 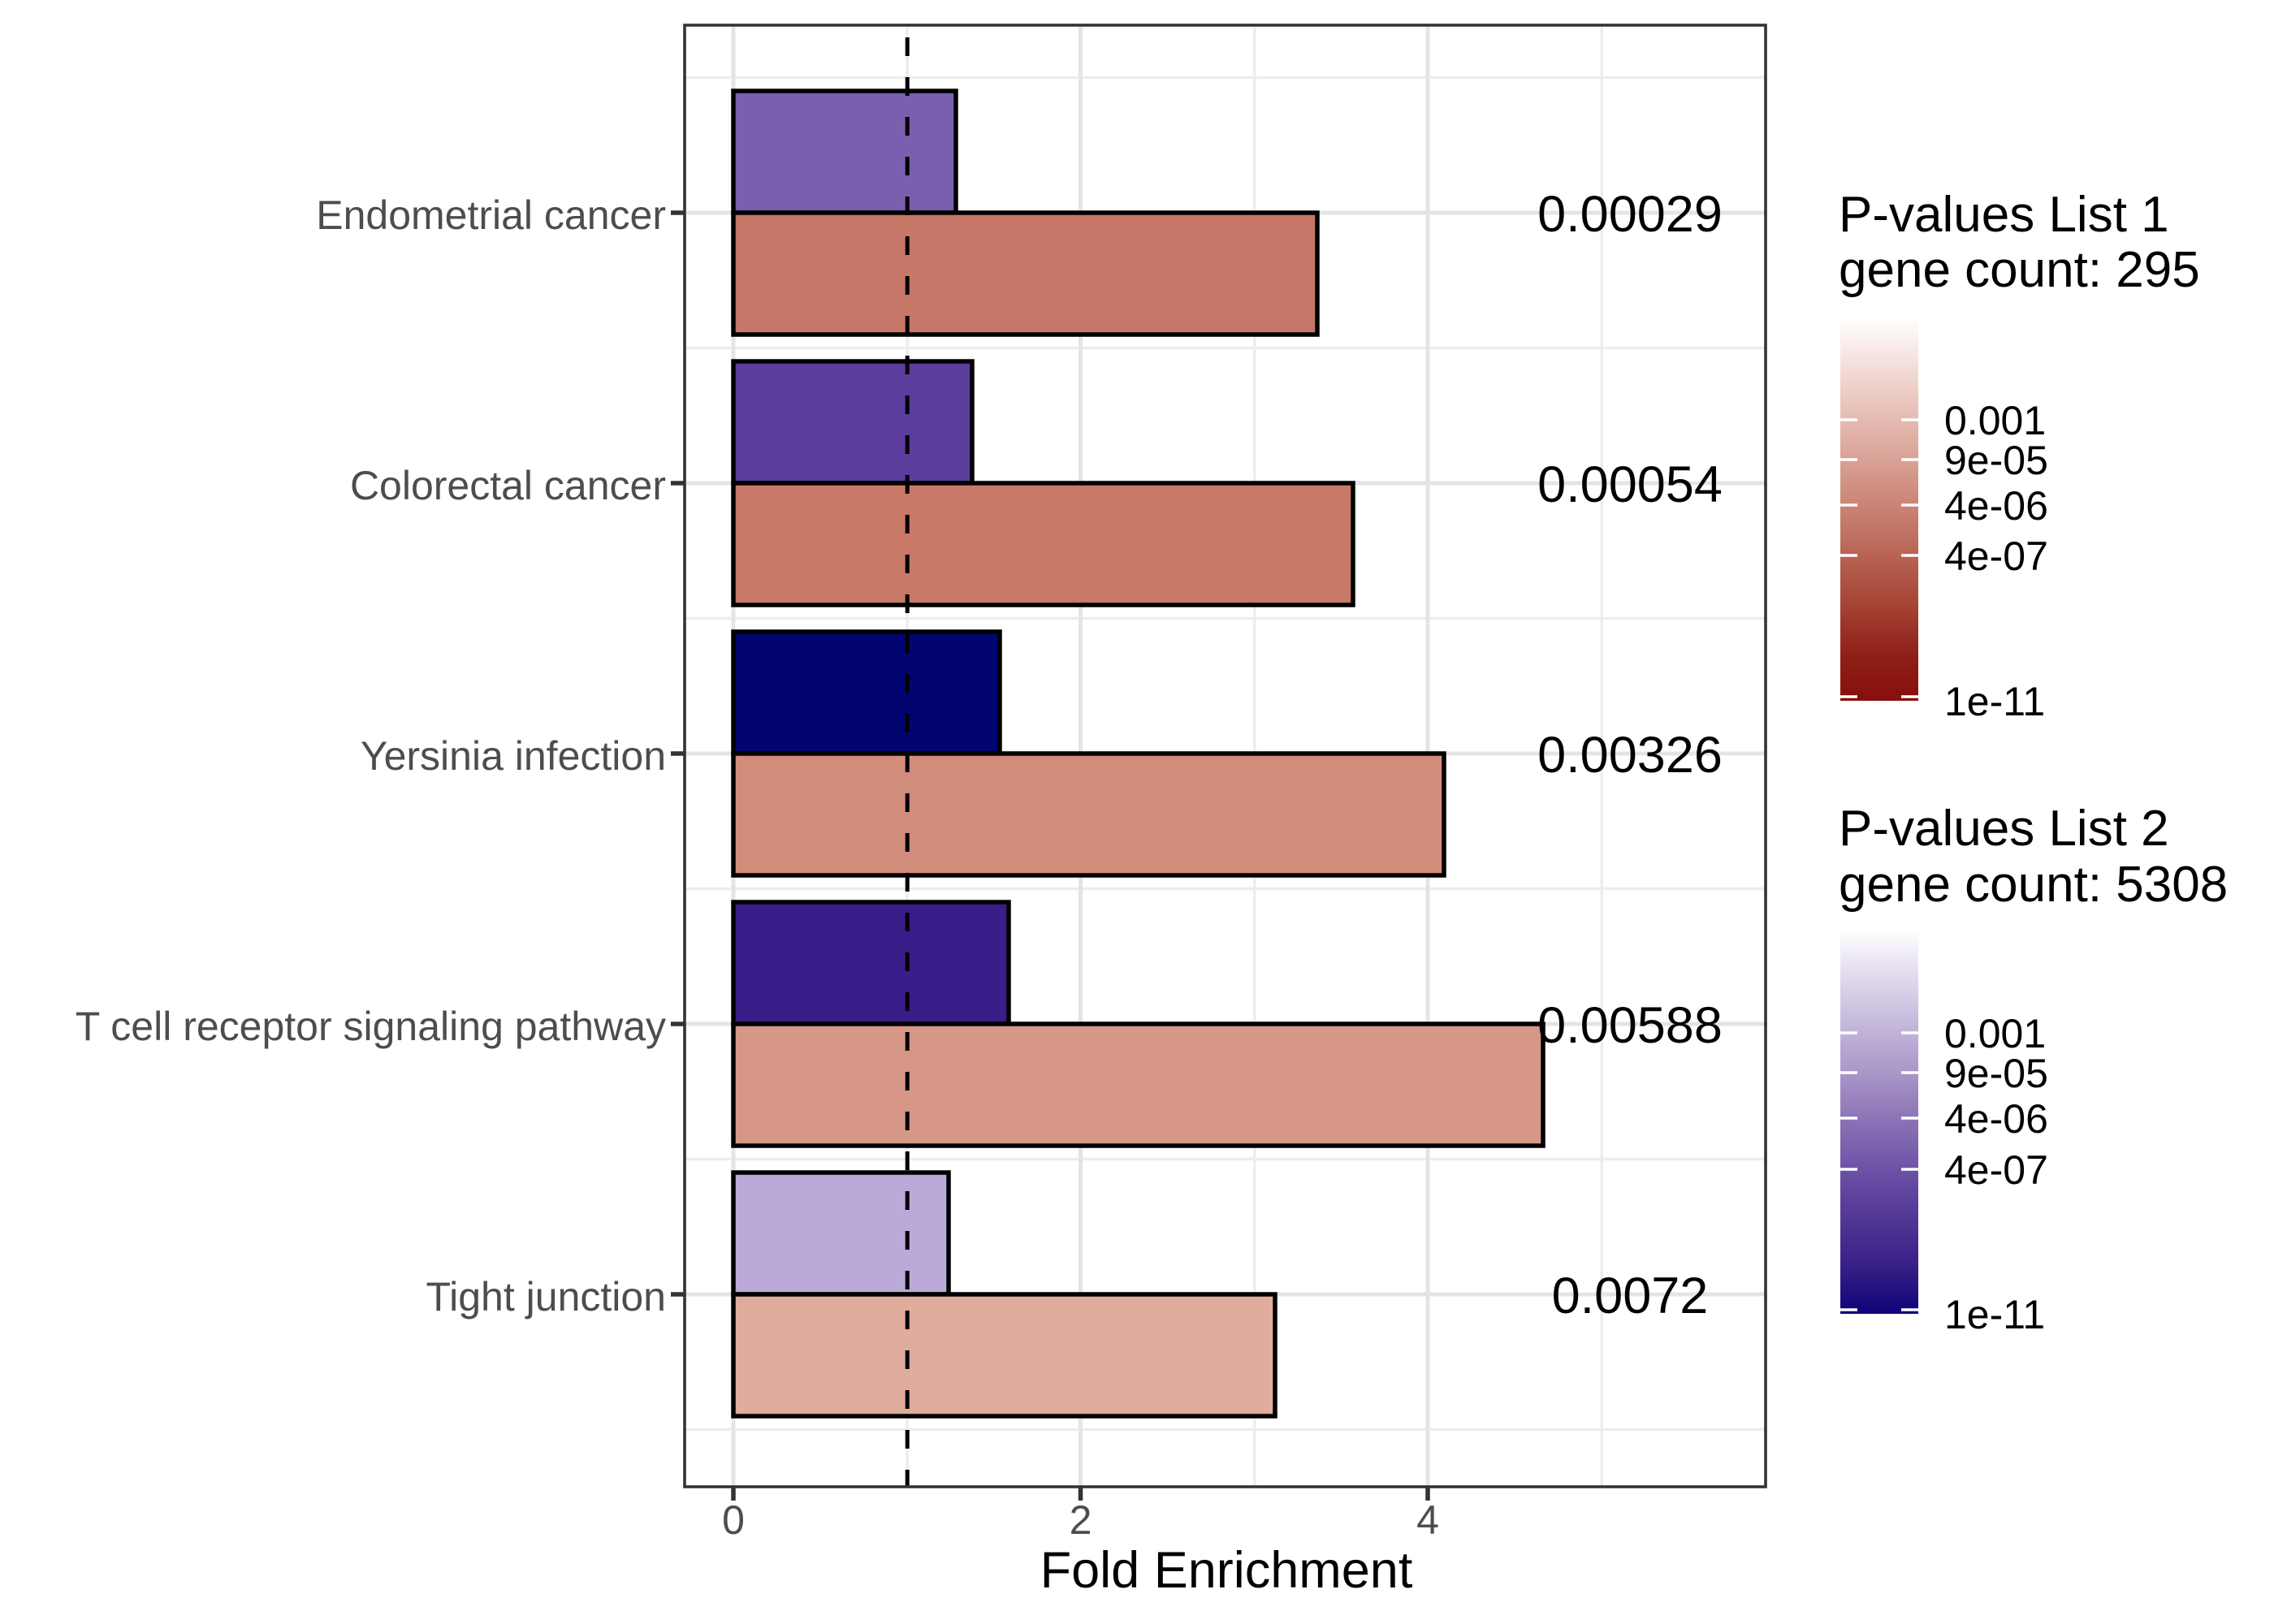 What do you see at coordinates (371, 1026) in the screenshot?
I see `svg-text:T cell receptor signaling path: T cell receptor signaling pathway` at bounding box center [371, 1026].